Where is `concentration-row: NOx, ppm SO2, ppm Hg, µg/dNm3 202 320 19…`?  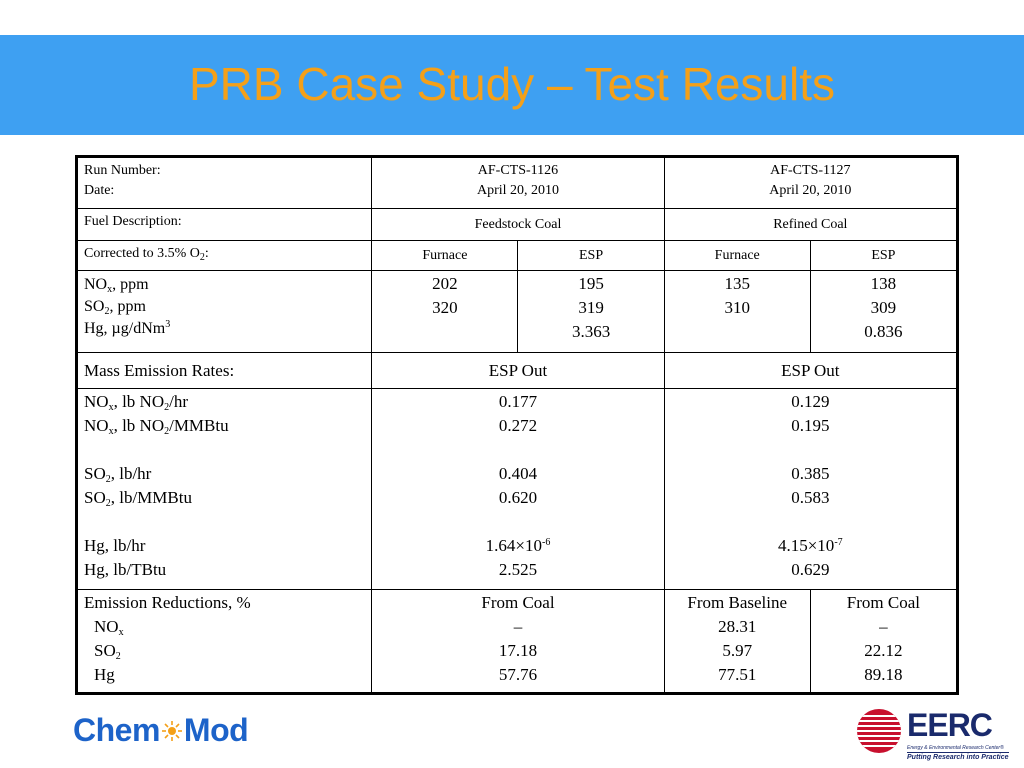
concentration-row: NOx, ppm SO2, ppm Hg, µg/dNm3 202 320 19… is located at coordinates (517, 311).